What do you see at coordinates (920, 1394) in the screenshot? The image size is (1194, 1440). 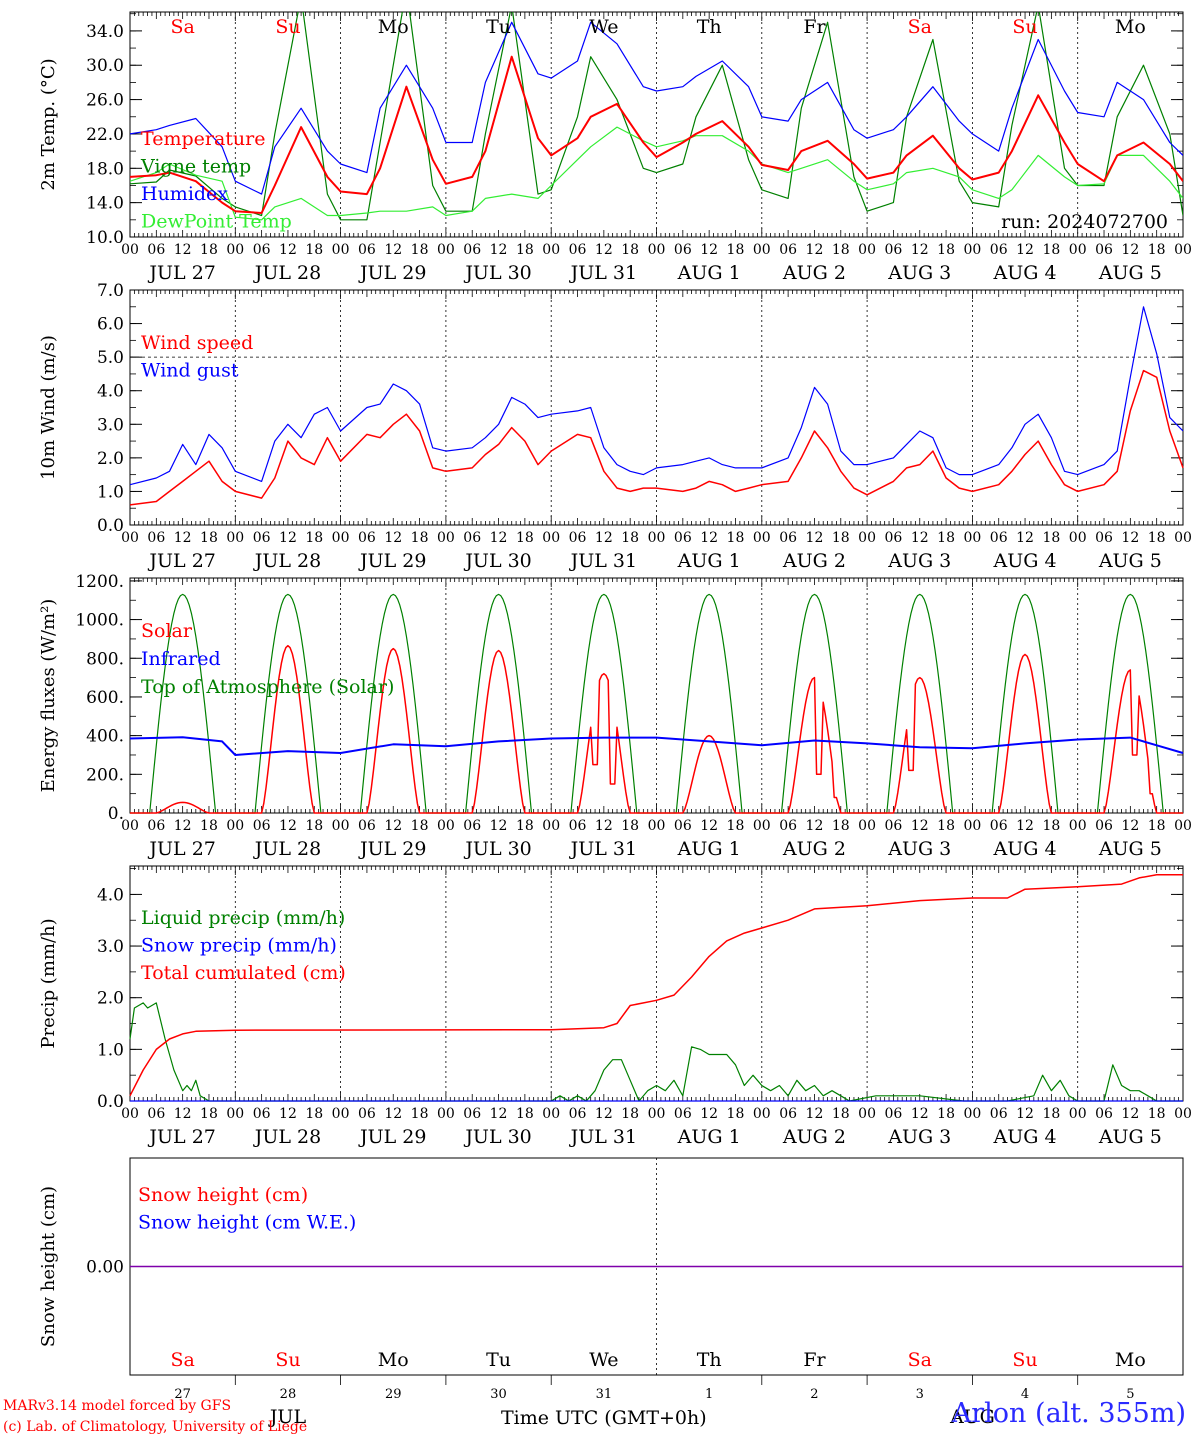 I see `day-number: 3` at bounding box center [920, 1394].